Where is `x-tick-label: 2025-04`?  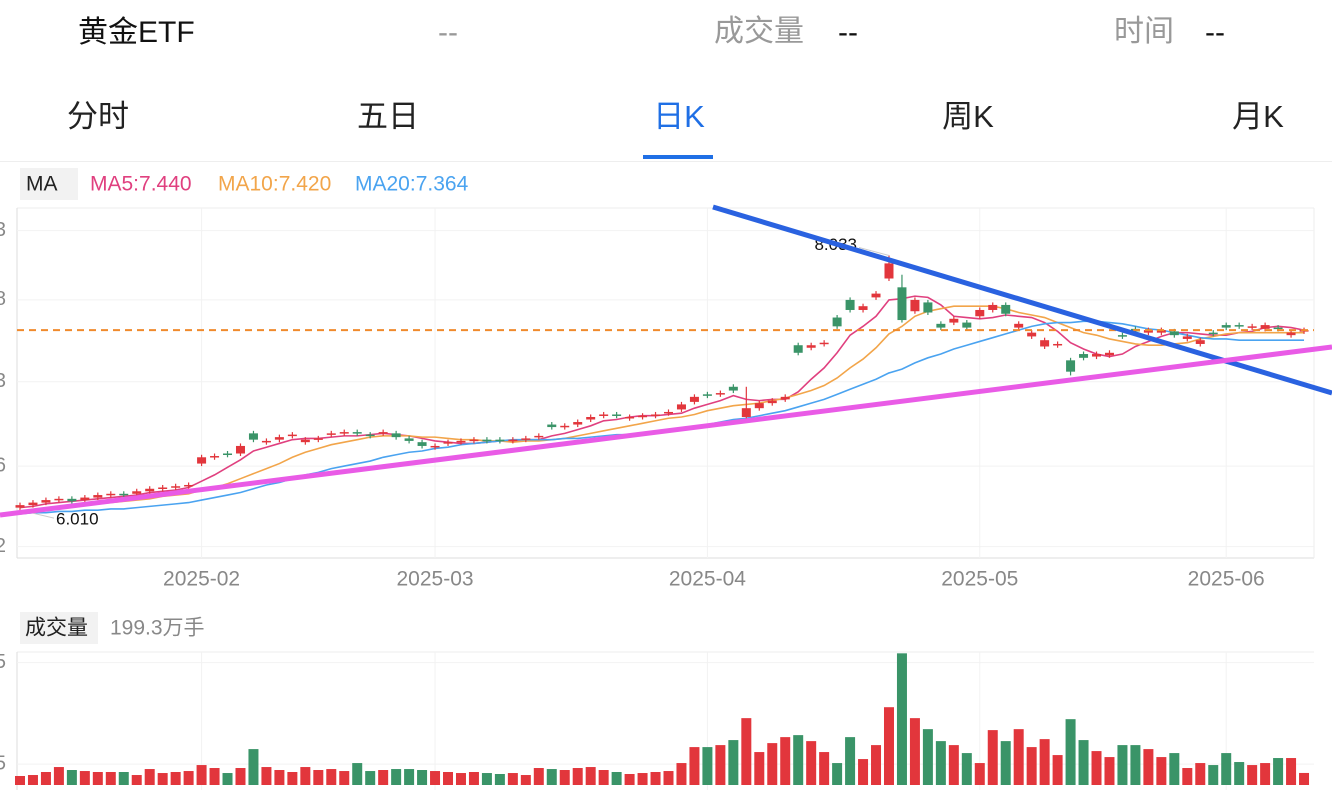
x-tick-label: 2025-04 is located at coordinates (707, 579).